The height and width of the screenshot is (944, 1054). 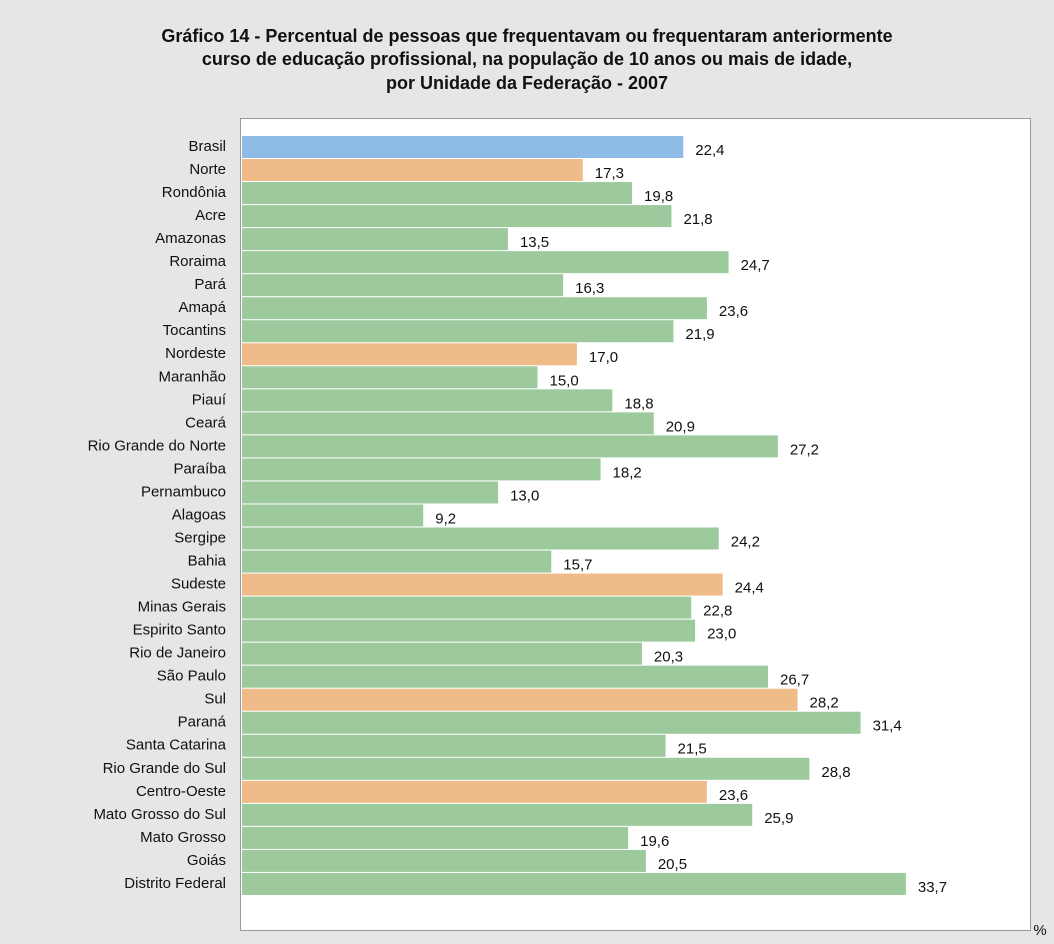 What do you see at coordinates (176, 745) in the screenshot?
I see `category-label: Santa Catarina` at bounding box center [176, 745].